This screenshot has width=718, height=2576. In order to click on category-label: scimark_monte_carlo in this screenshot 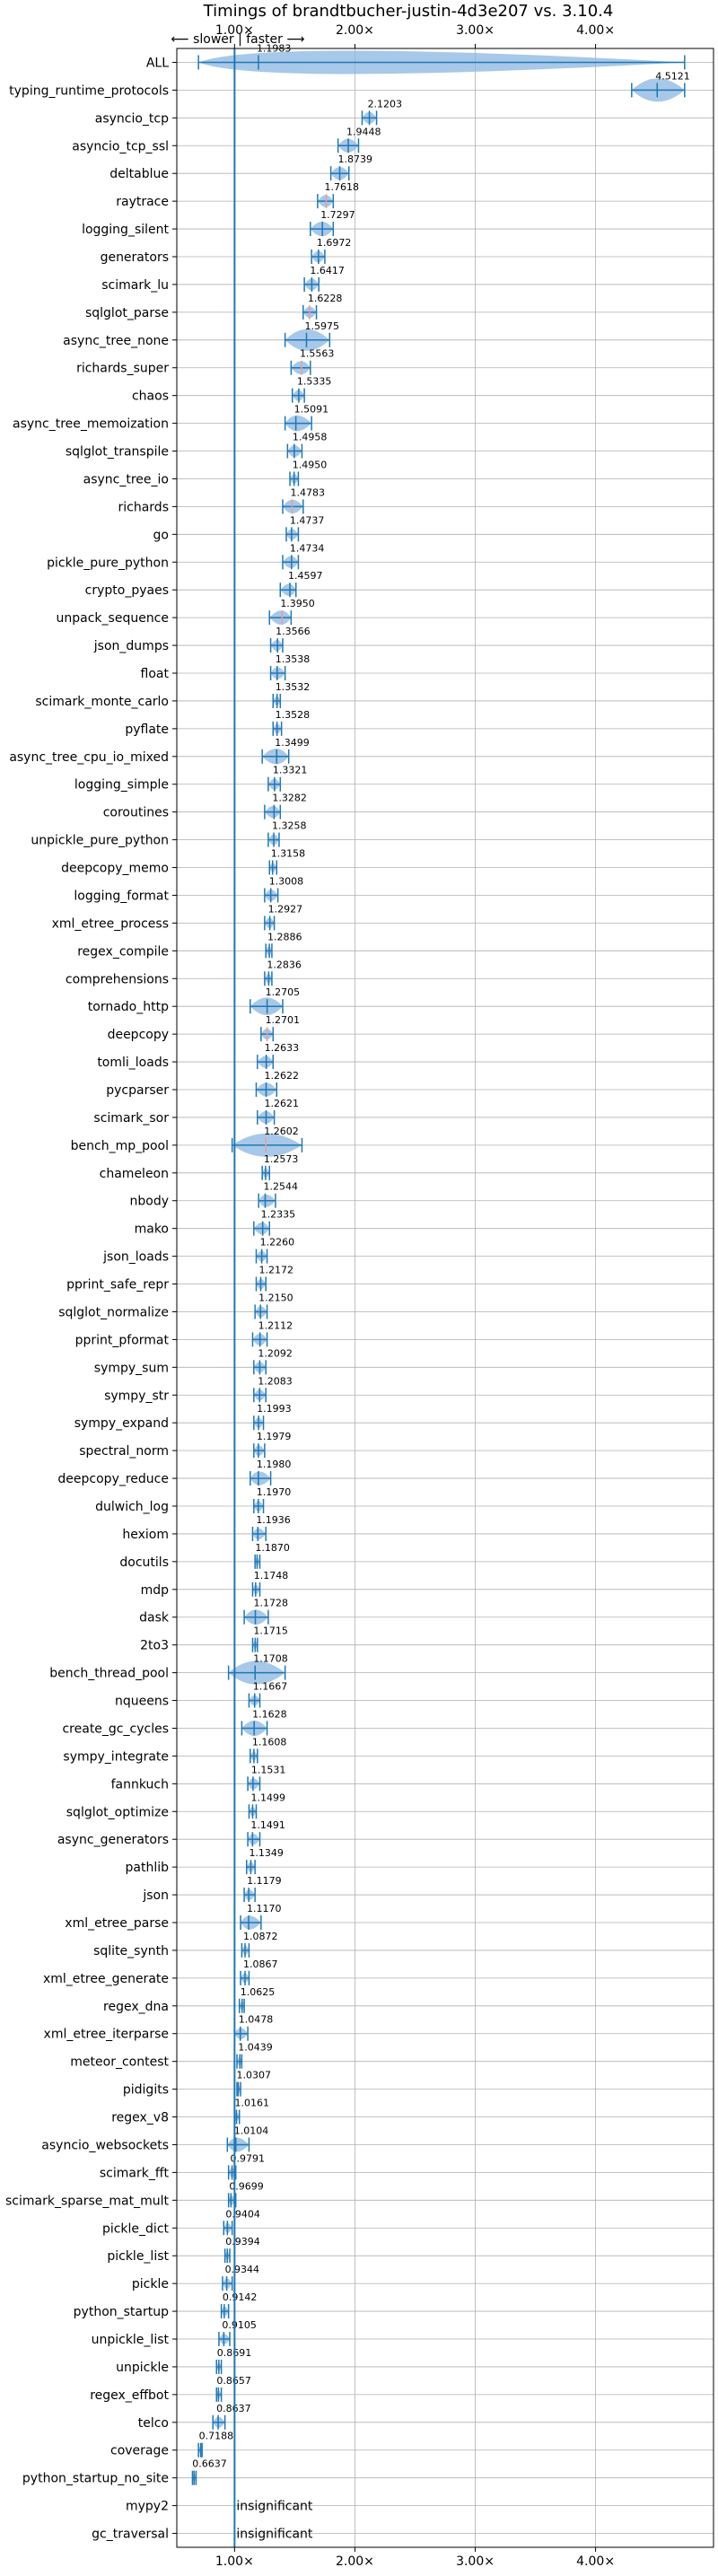, I will do `click(102, 702)`.